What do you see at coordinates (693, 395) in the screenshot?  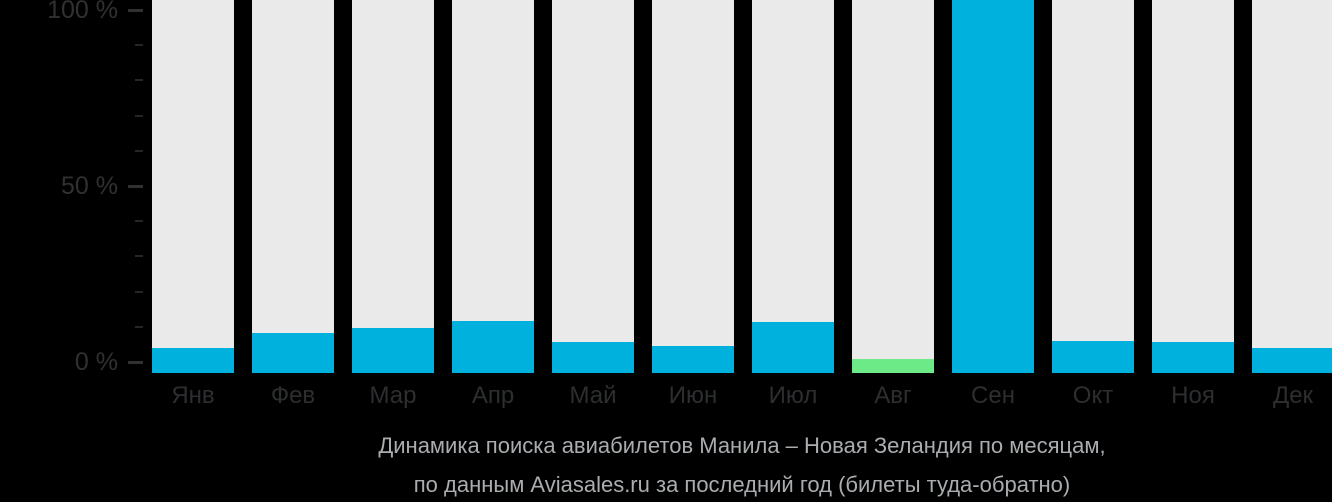 I see `month-label: Июн` at bounding box center [693, 395].